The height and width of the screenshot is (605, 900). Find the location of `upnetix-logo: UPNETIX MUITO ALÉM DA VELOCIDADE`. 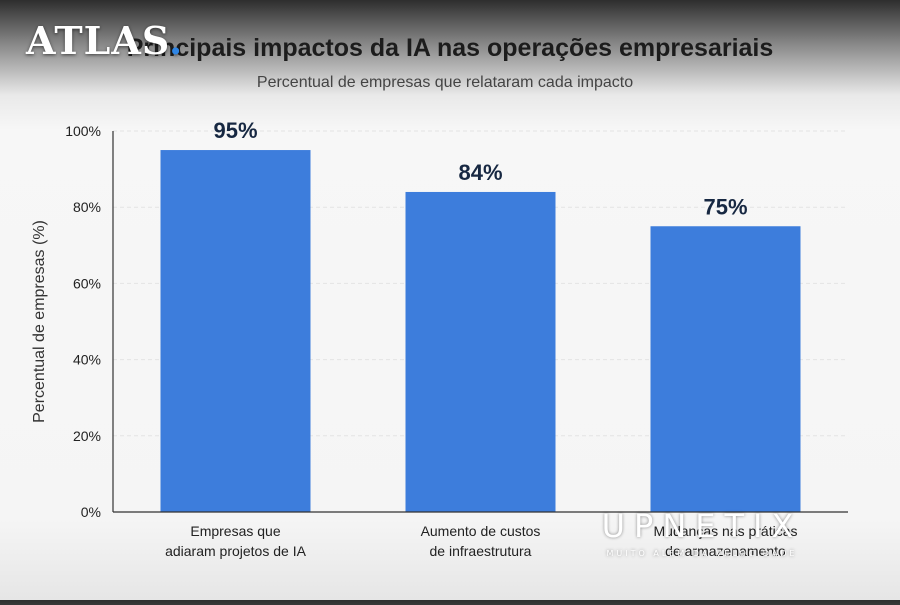

upnetix-logo: UPNETIX MUITO ALÉM DA VELOCIDADE is located at coordinates (702, 534).